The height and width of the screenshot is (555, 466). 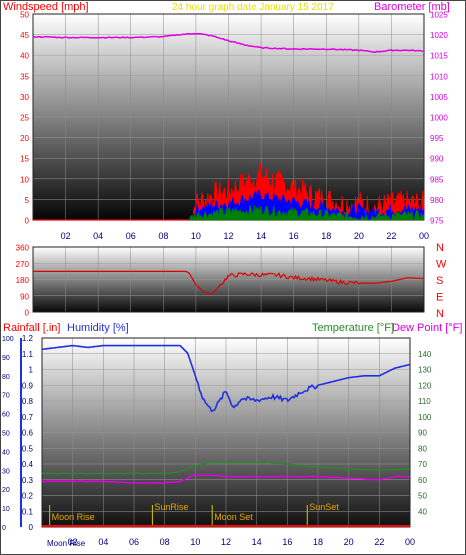 I want to click on wind-axis-tick: 50, so click(x=24, y=15).